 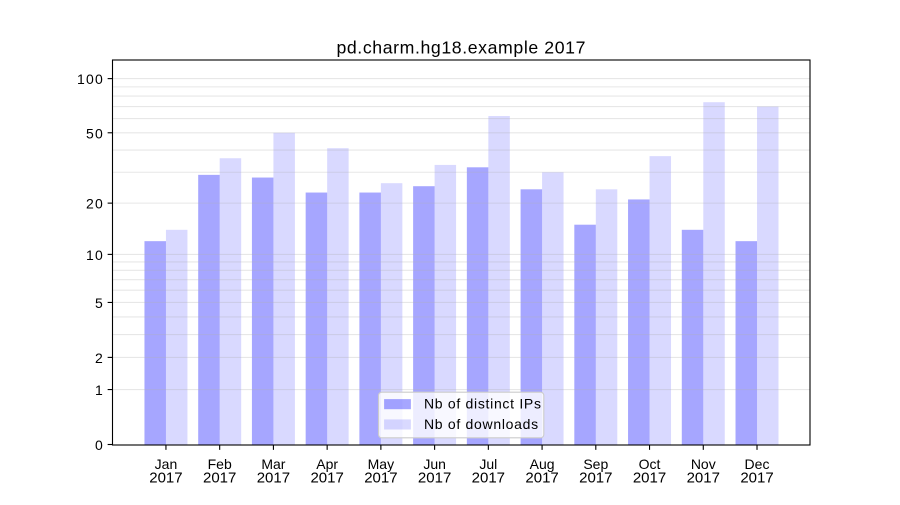 What do you see at coordinates (381, 464) in the screenshot?
I see `svg-text: May` at bounding box center [381, 464].